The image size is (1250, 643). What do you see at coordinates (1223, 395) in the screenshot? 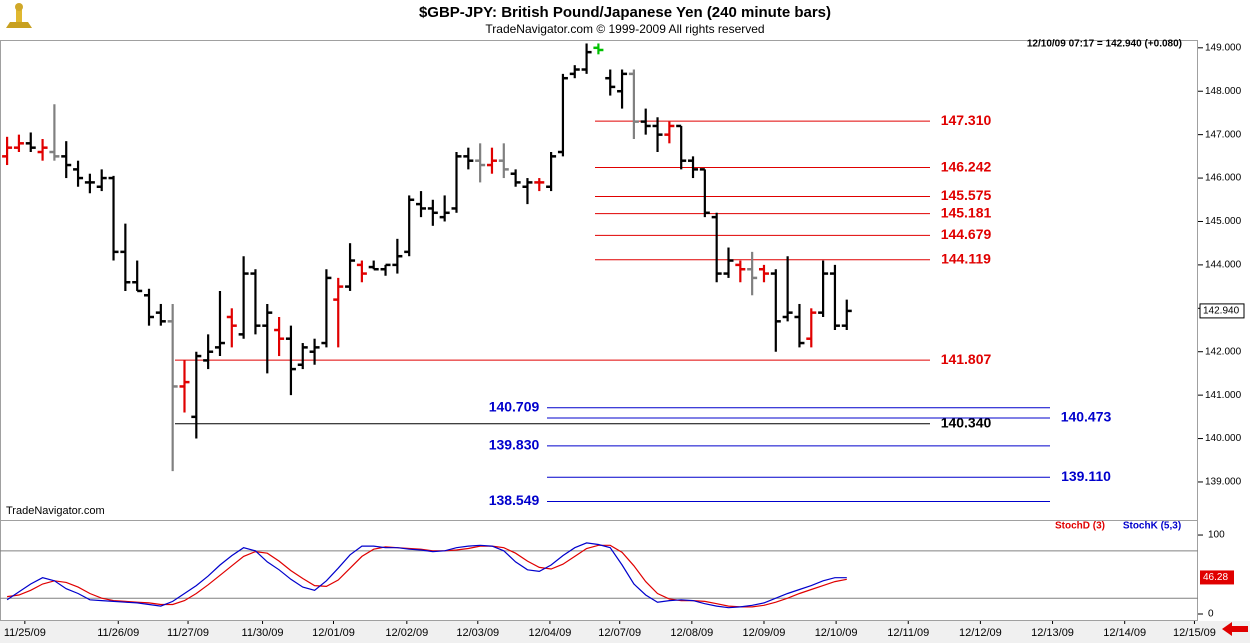
I see `y-tick-label: 141.000` at bounding box center [1223, 395].